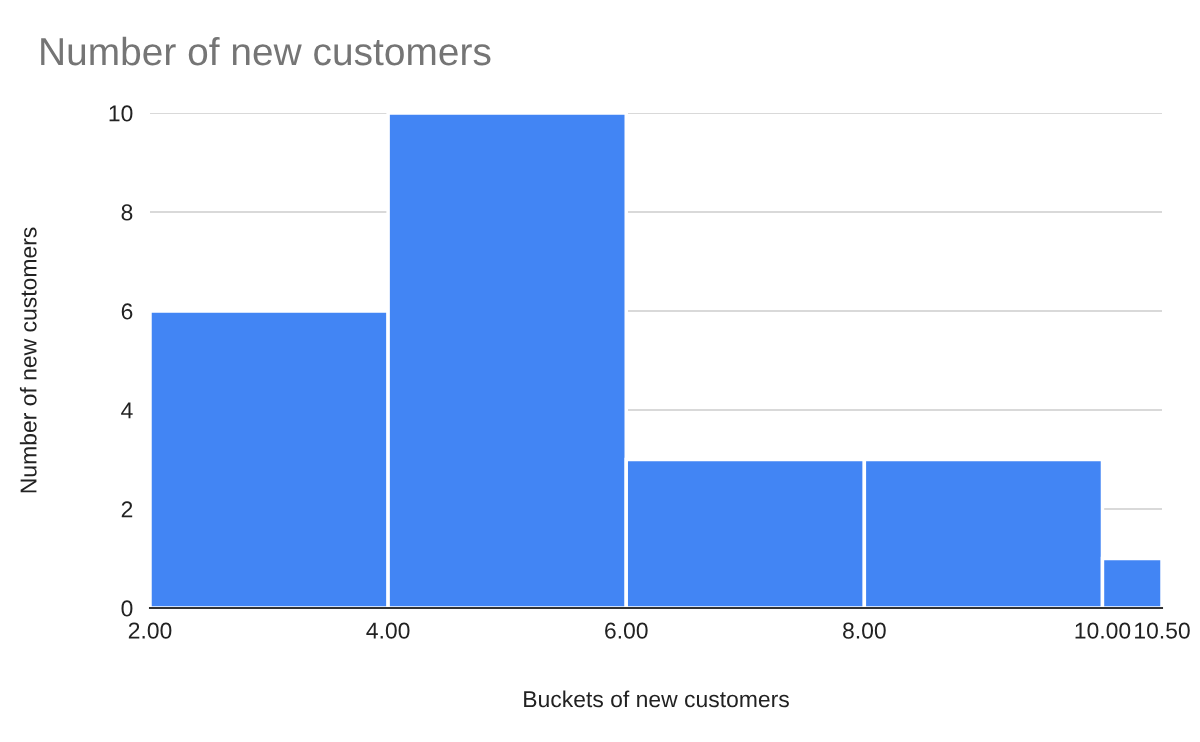 The height and width of the screenshot is (742, 1200). I want to click on x-tick-label: 8.00, so click(864, 630).